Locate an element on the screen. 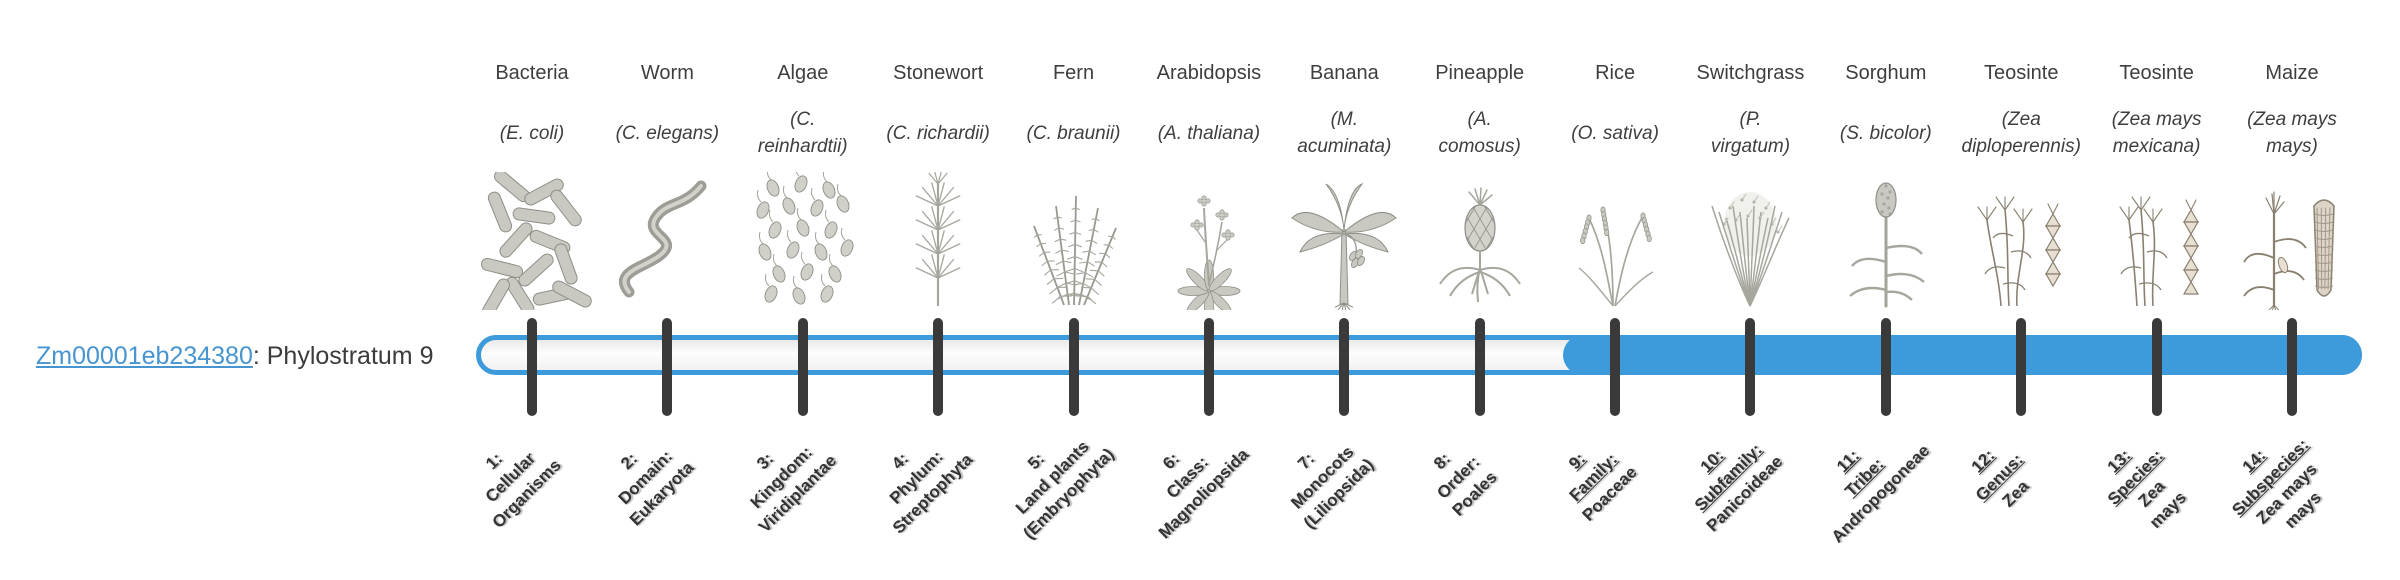 Image resolution: width=2400 pixels, height=580 pixels. stratum-label: 12: Genus: Zea is located at coordinates (2000, 478).